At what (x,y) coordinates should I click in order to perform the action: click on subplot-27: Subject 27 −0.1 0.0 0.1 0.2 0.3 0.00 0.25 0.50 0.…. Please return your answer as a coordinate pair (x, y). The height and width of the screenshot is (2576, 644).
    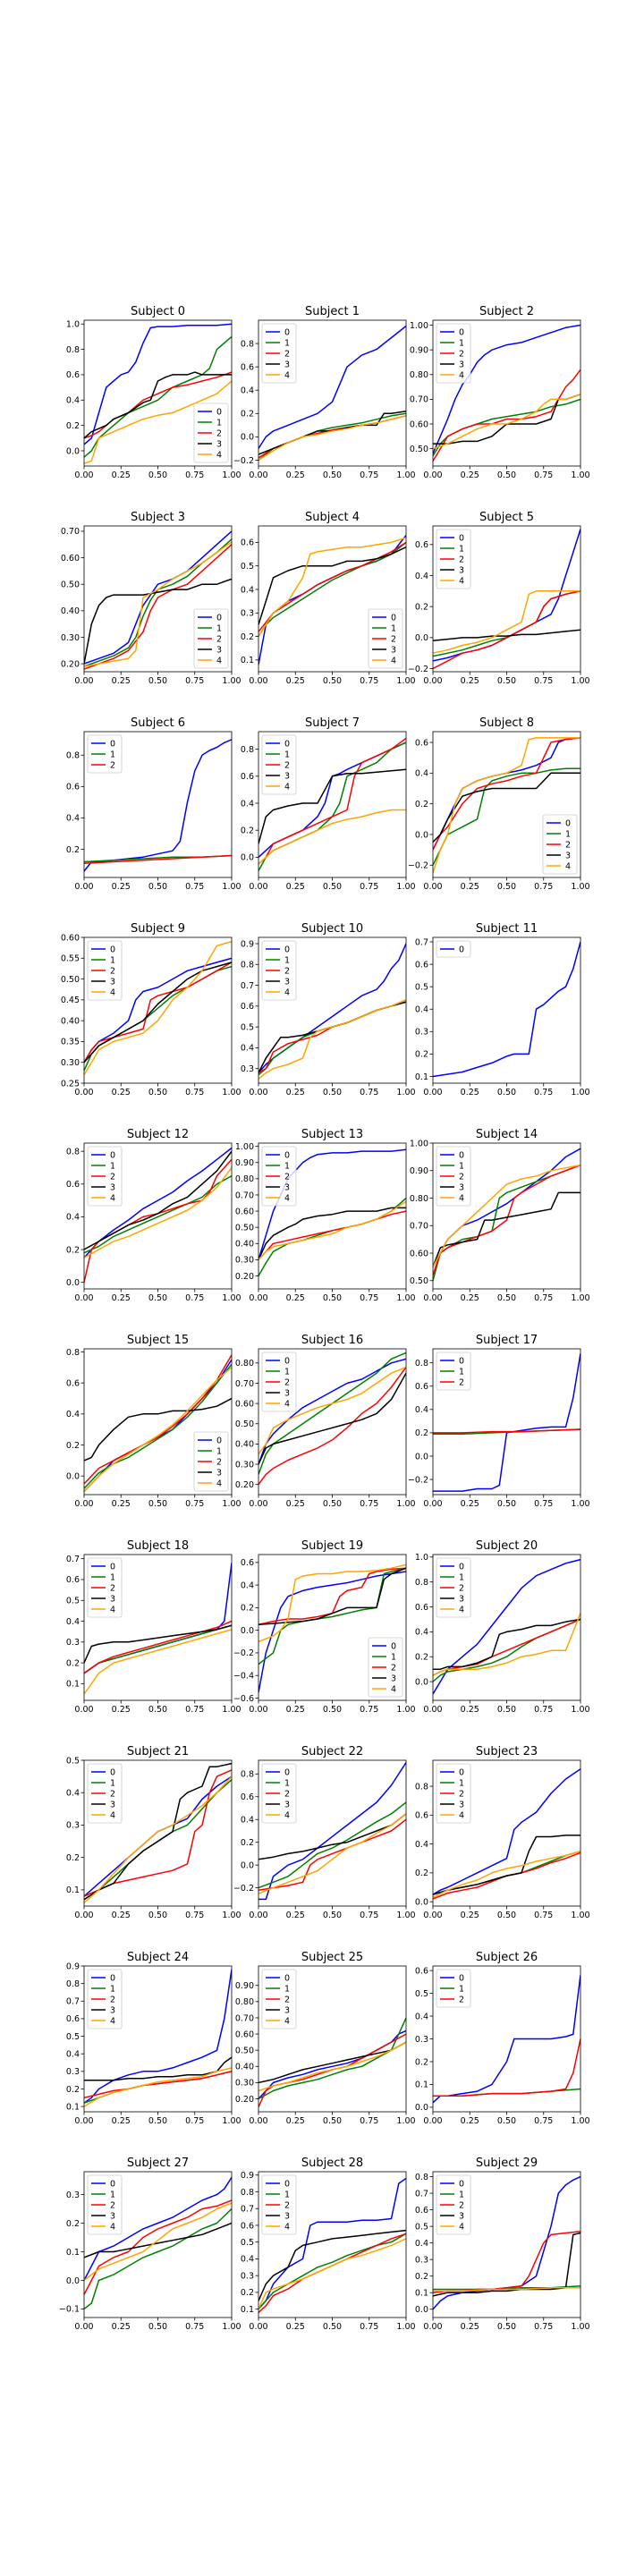
    Looking at the image, I should click on (150, 2244).